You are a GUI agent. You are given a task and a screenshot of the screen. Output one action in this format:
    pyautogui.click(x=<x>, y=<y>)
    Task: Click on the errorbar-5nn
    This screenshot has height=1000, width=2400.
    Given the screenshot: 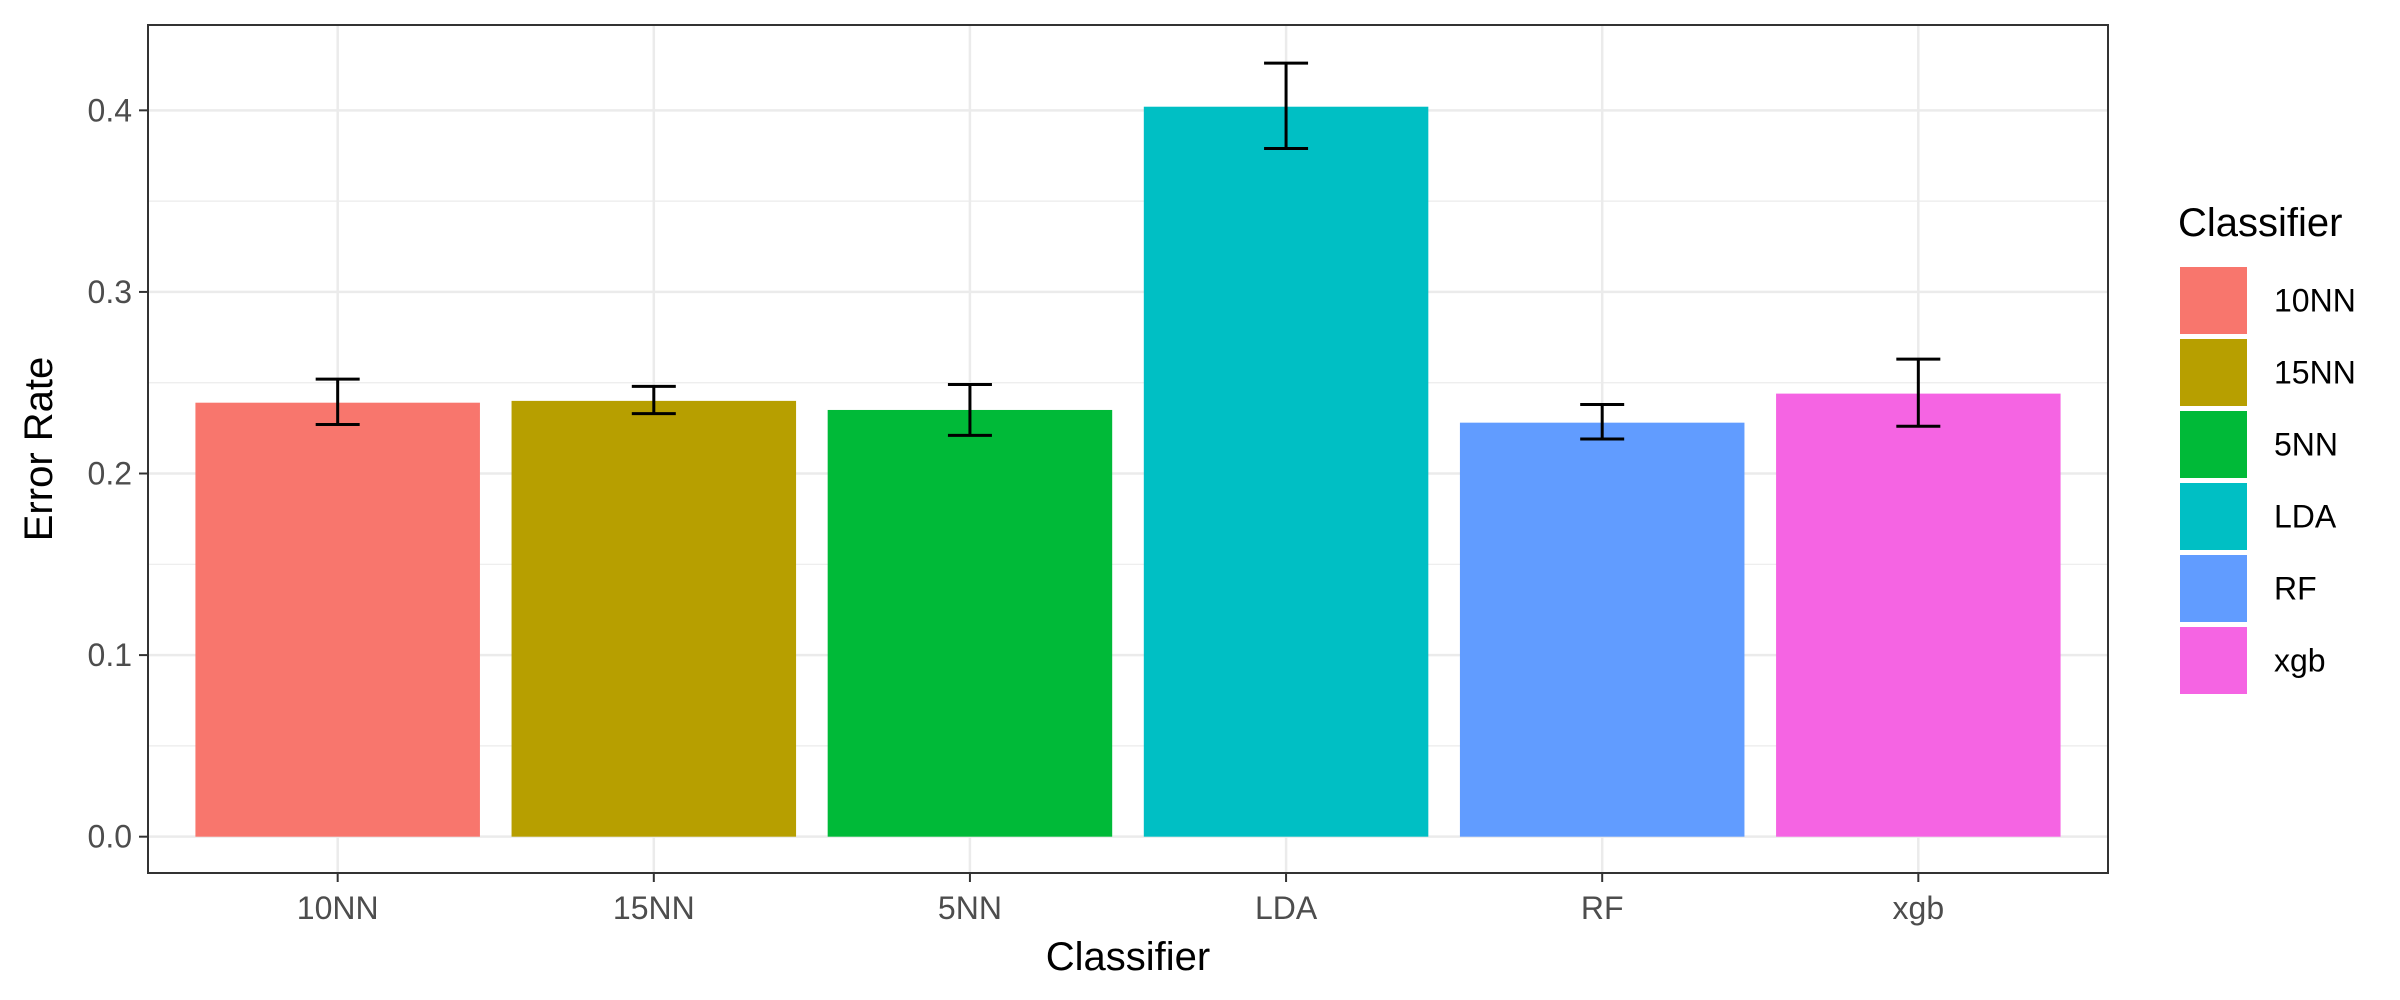 What is the action you would take?
    pyautogui.click(x=969, y=410)
    